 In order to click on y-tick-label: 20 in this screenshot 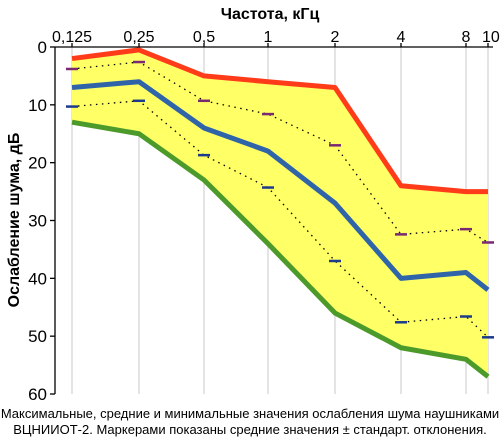, I will do `click(37, 163)`.